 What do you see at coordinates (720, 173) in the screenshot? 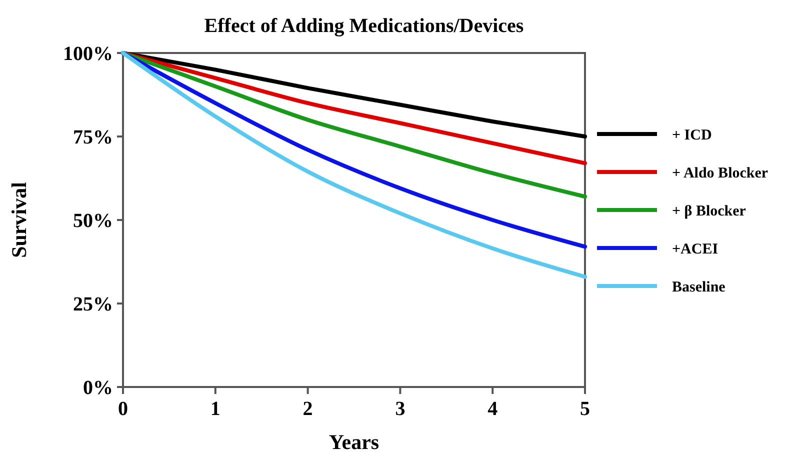
I see `legend-label: + Aldo Blocker` at bounding box center [720, 173].